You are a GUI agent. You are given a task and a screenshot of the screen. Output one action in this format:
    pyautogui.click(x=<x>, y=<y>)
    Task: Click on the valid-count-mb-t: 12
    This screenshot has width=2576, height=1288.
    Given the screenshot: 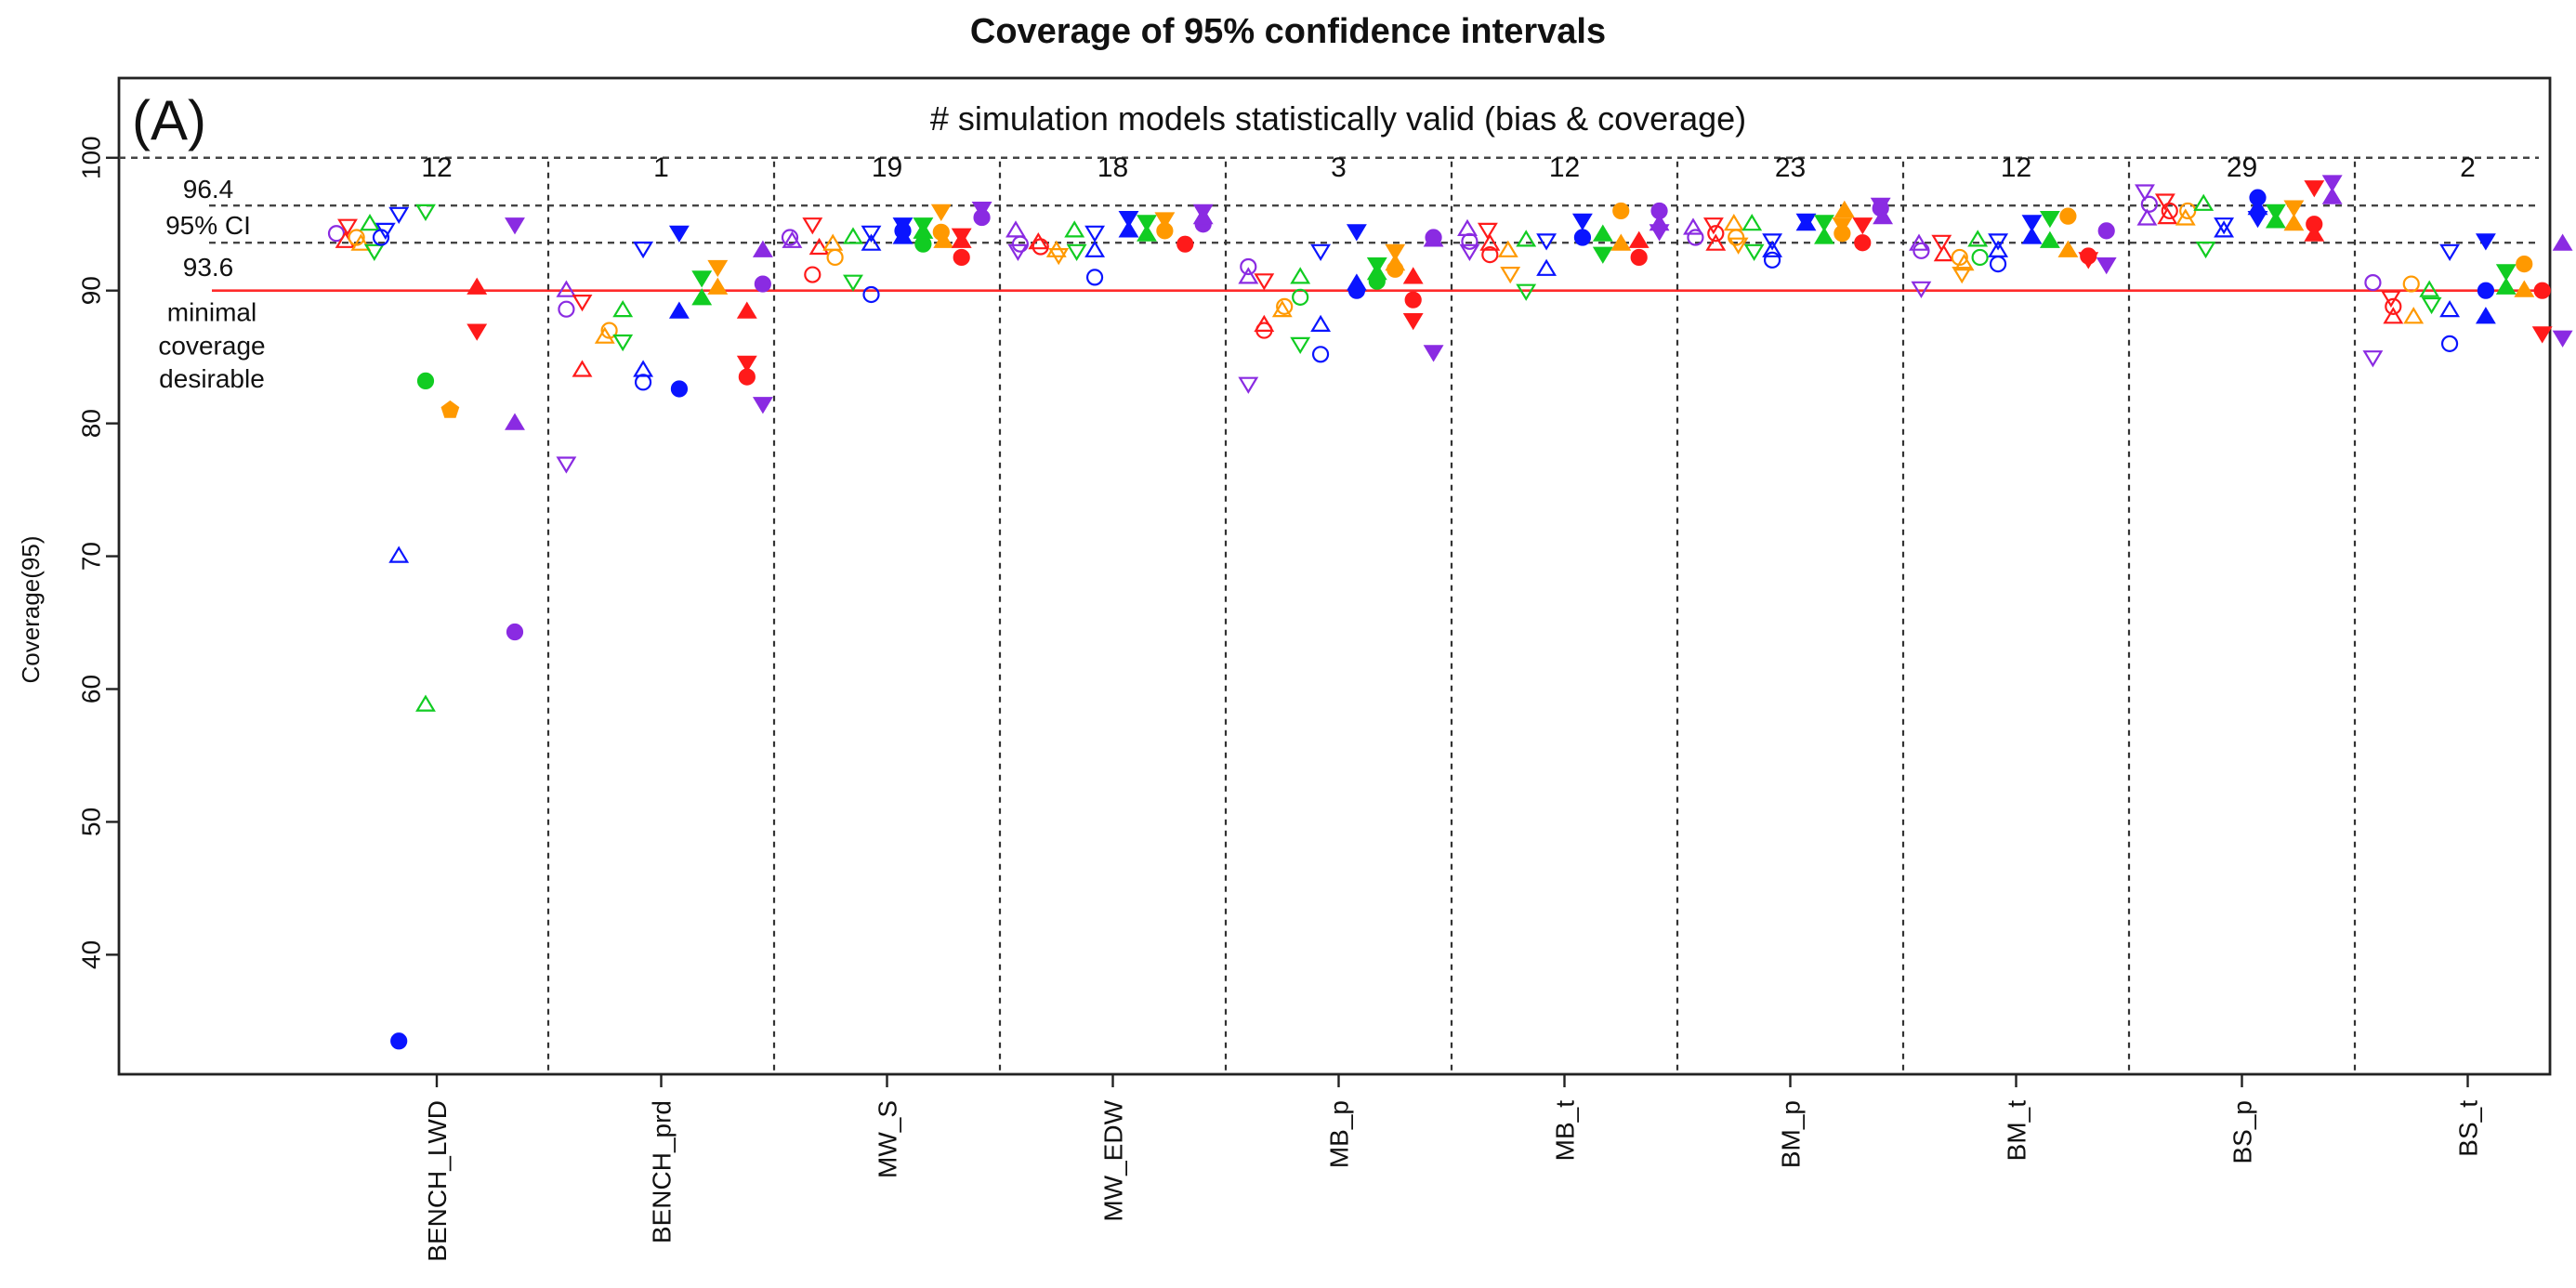 What is the action you would take?
    pyautogui.click(x=1564, y=167)
    